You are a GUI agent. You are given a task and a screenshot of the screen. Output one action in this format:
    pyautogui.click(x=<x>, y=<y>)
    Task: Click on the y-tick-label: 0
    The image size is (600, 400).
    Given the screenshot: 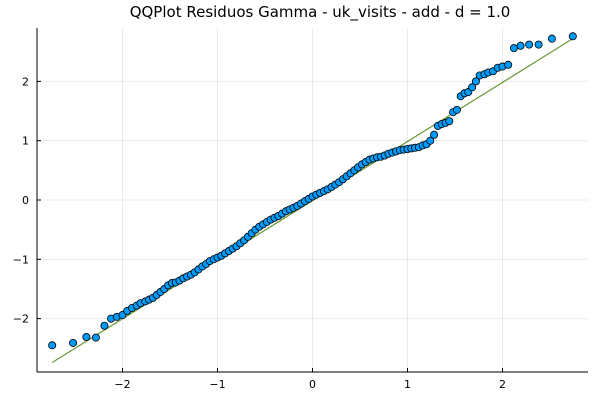 What is the action you would take?
    pyautogui.click(x=25, y=200)
    